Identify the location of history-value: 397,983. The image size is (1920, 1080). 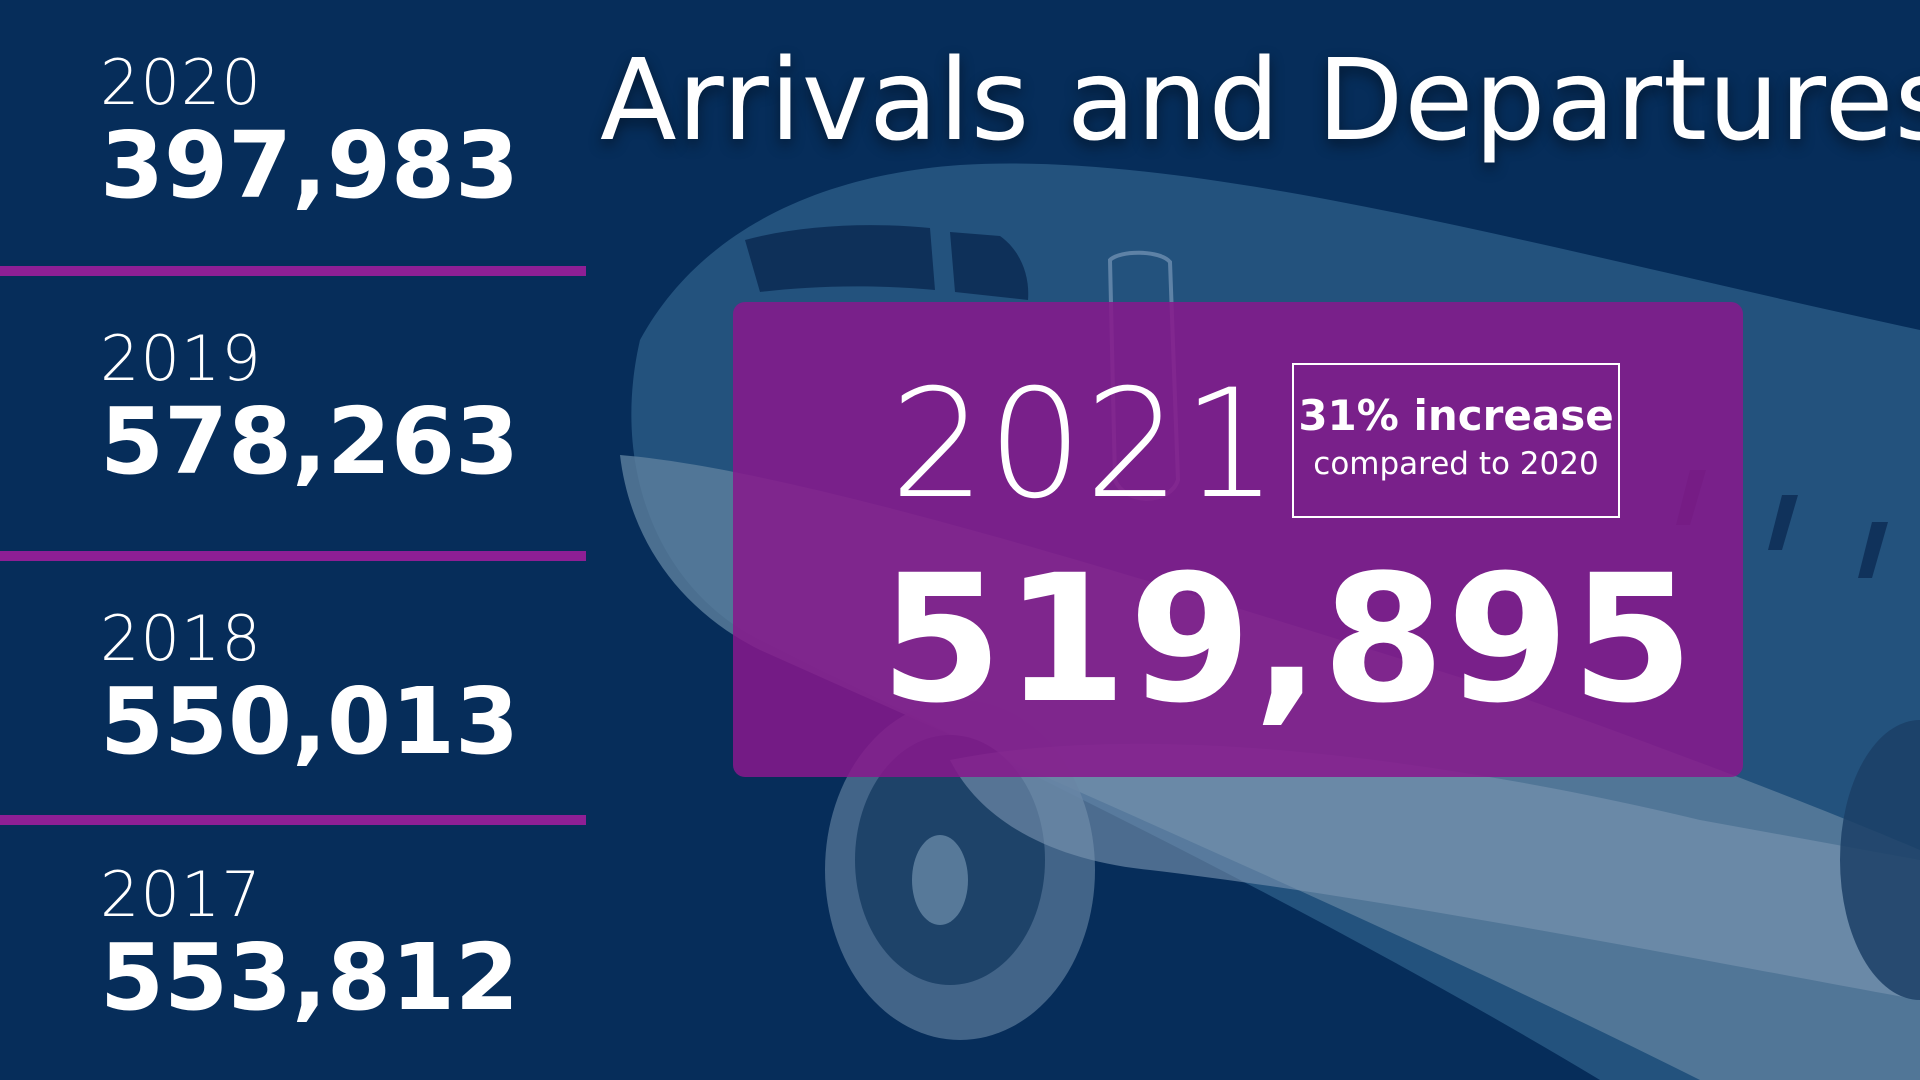
(310, 165).